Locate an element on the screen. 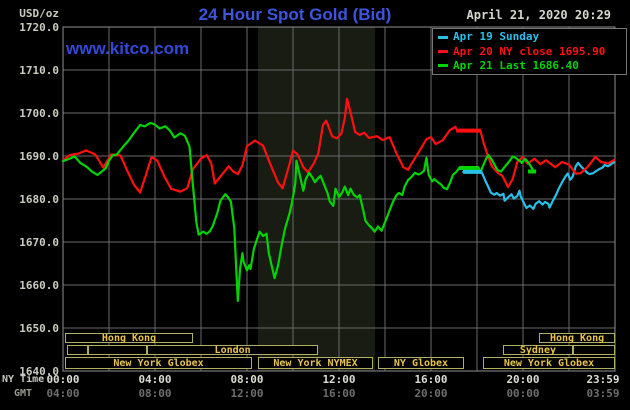 The width and height of the screenshot is (630, 410). y-axis-label: 1650.0 is located at coordinates (39, 328).